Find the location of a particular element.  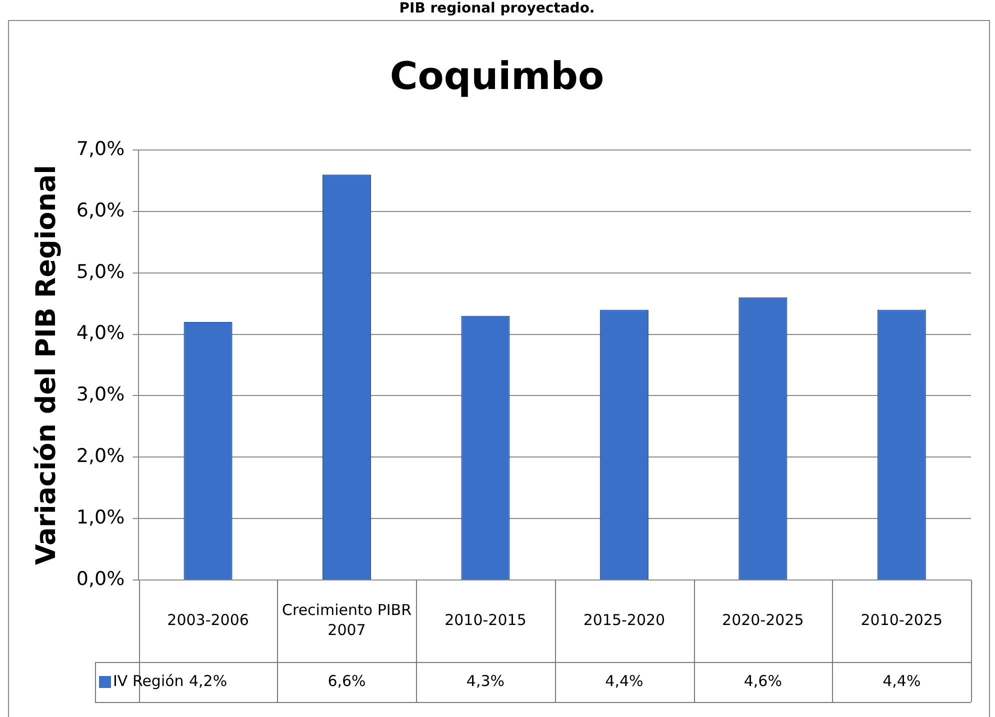

x-tick-label: 2010-2025 is located at coordinates (901, 619).